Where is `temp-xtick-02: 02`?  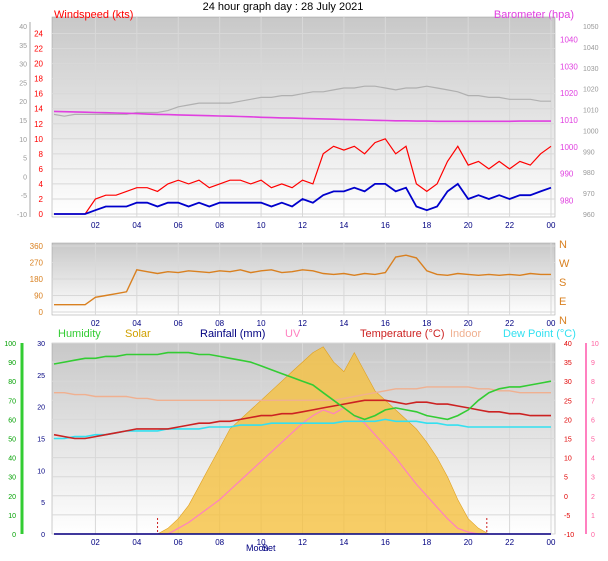
temp-xtick-02: 02 is located at coordinates (95, 542).